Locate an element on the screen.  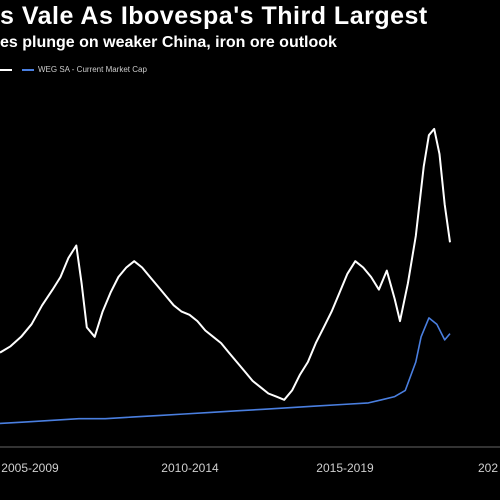
x-tick-label-3: 202 is located at coordinates (488, 468).